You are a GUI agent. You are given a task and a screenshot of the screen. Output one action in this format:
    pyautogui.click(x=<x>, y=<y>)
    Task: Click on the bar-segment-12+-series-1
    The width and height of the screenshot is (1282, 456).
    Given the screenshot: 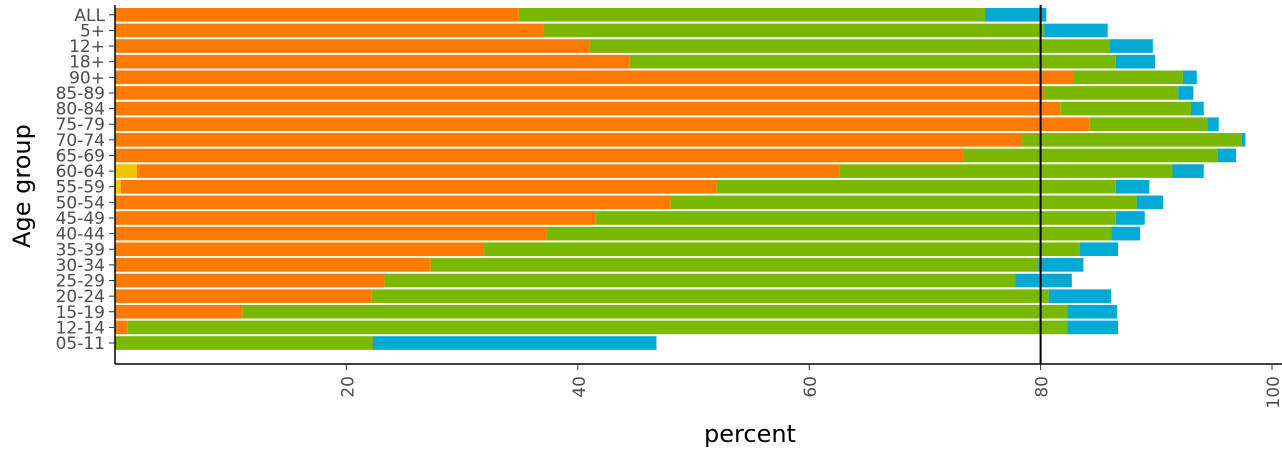 What is the action you would take?
    pyautogui.click(x=352, y=46)
    